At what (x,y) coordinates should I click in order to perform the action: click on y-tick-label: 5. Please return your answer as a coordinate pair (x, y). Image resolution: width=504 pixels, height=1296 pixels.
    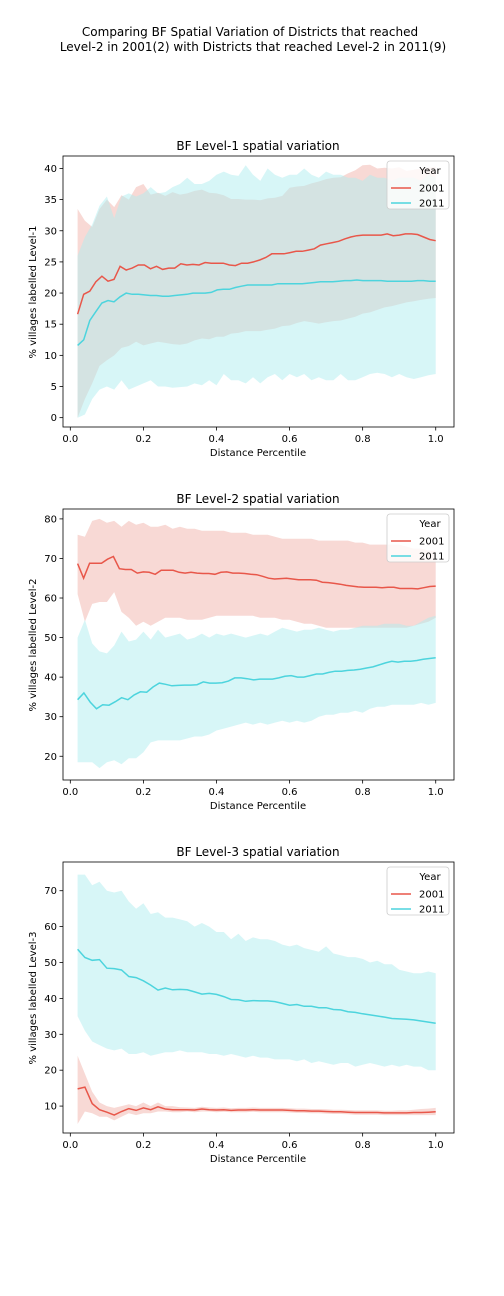
    Looking at the image, I should click on (54, 387).